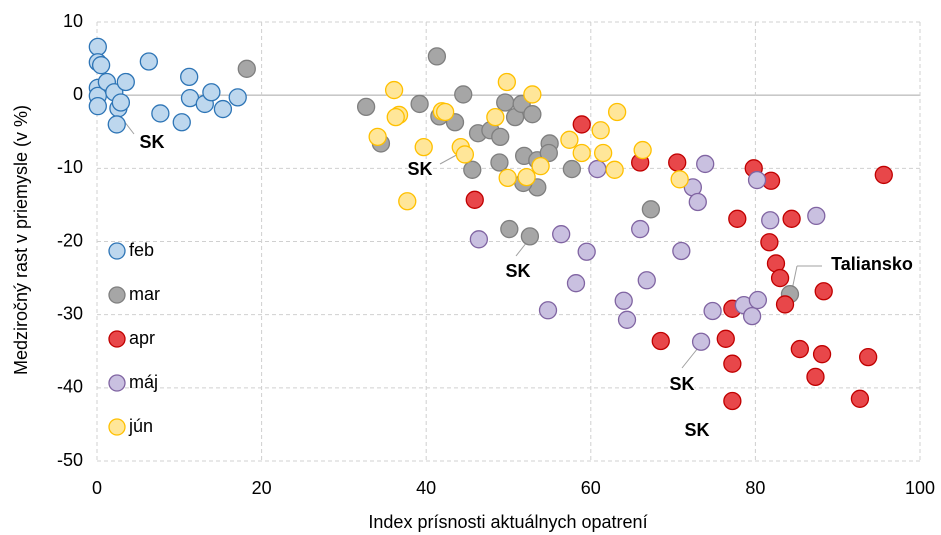 The width and height of the screenshot is (941, 535). What do you see at coordinates (262, 488) in the screenshot?
I see `x-tick-label: 20` at bounding box center [262, 488].